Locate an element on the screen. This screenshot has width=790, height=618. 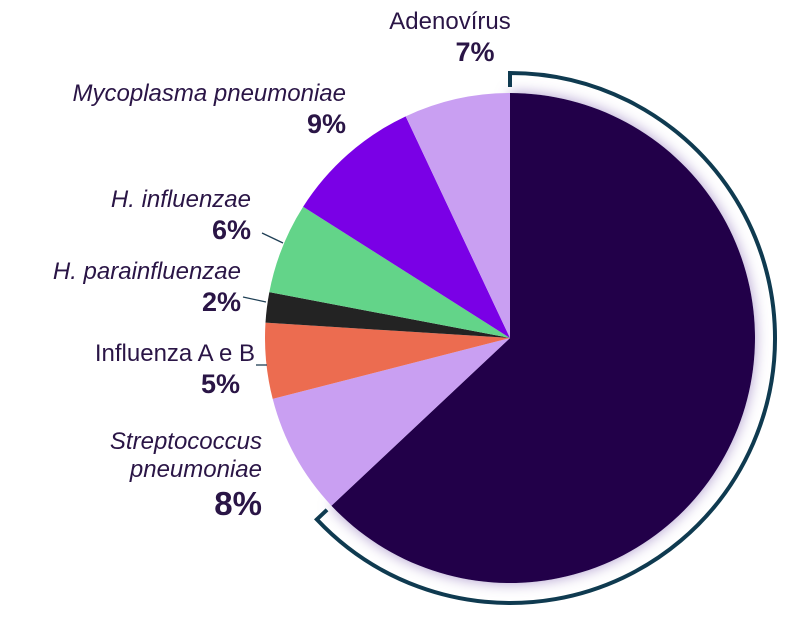
slice-label: Streptococcus pneumoniae 8% is located at coordinates (176, 476).